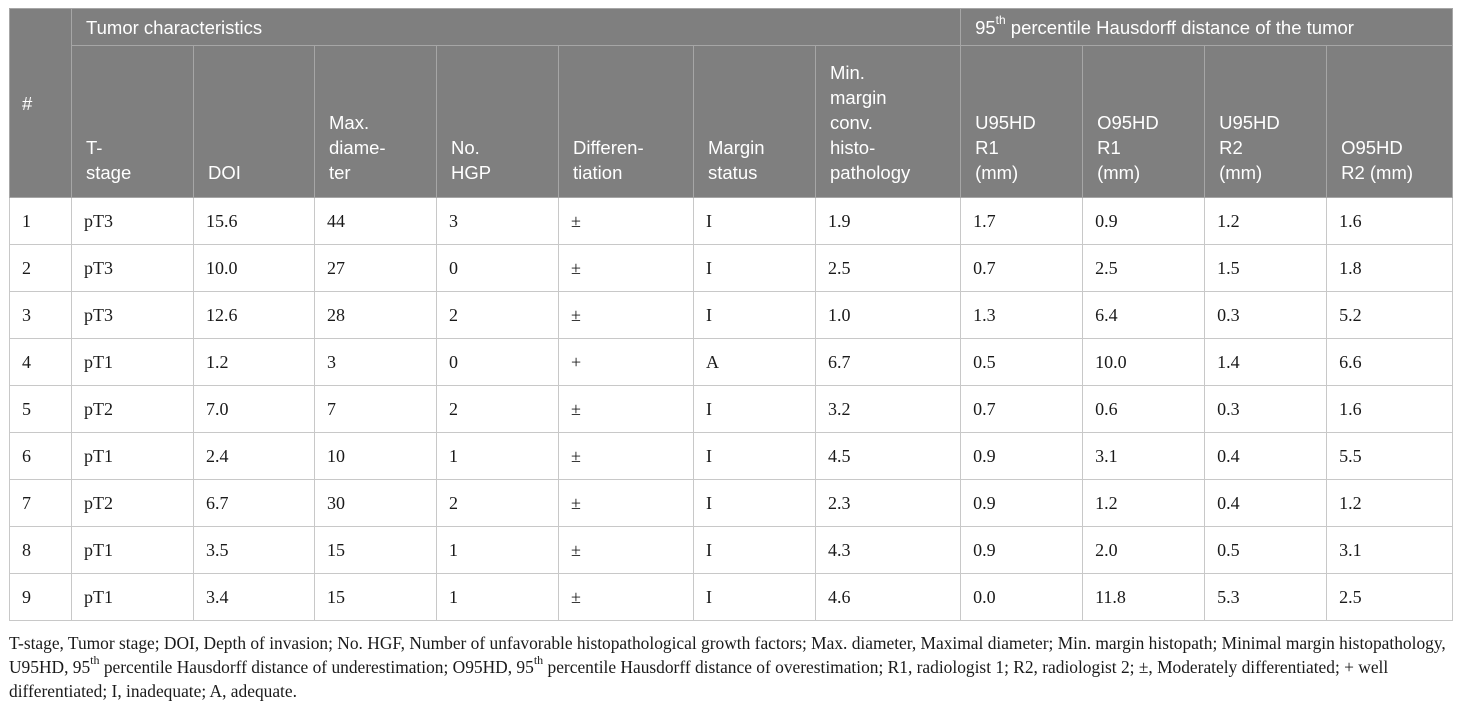 Image resolution: width=1460 pixels, height=719 pixels. Describe the element at coordinates (888, 409) in the screenshot. I see `cell-min-margin: 3.2` at that location.